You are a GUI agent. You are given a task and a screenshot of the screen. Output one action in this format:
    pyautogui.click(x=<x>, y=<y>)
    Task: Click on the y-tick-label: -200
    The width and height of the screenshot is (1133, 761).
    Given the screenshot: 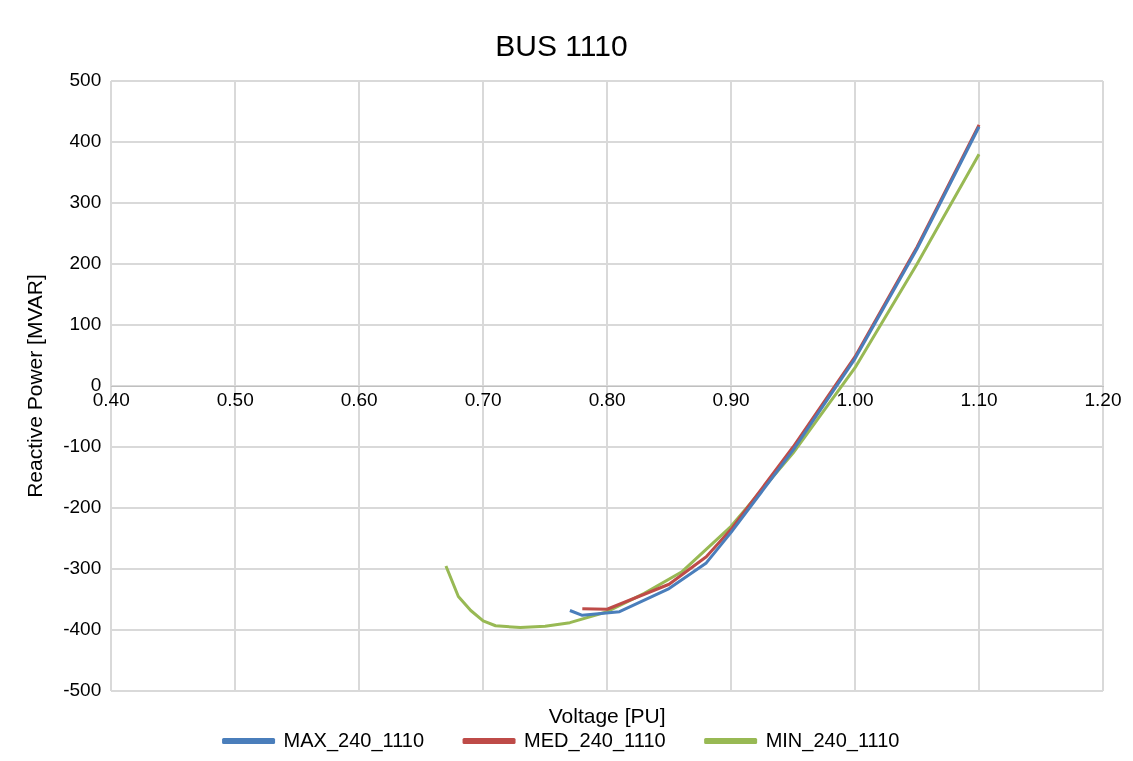 What is the action you would take?
    pyautogui.click(x=82, y=507)
    